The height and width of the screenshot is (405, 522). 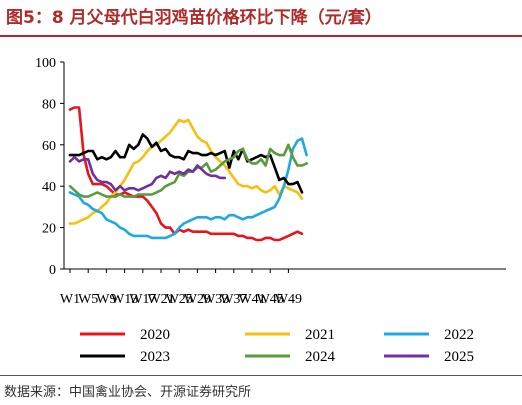 I want to click on legend-label-2020: 2020, so click(x=155, y=335).